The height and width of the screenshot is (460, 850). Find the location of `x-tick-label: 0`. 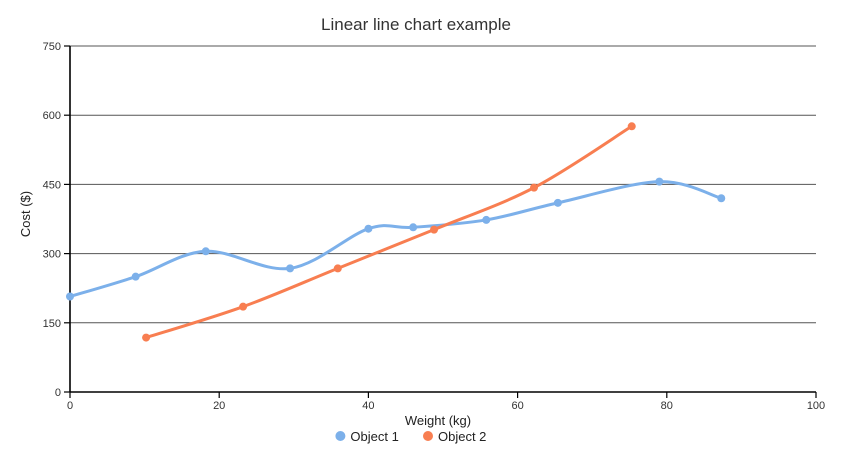

x-tick-label: 0 is located at coordinates (70, 406).